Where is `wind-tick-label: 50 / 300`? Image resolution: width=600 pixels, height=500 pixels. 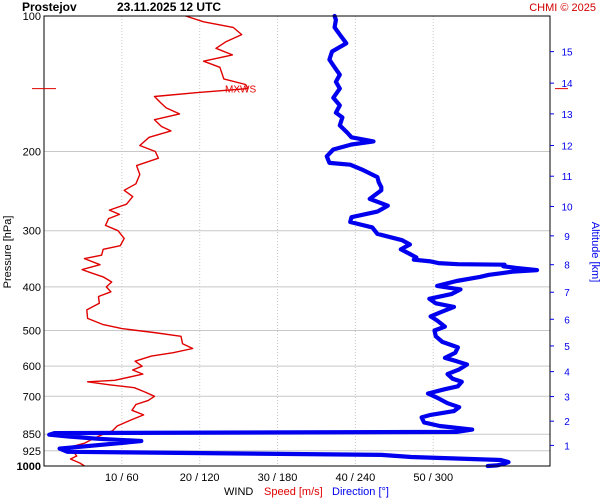 wind-tick-label: 50 / 300 is located at coordinates (433, 478).